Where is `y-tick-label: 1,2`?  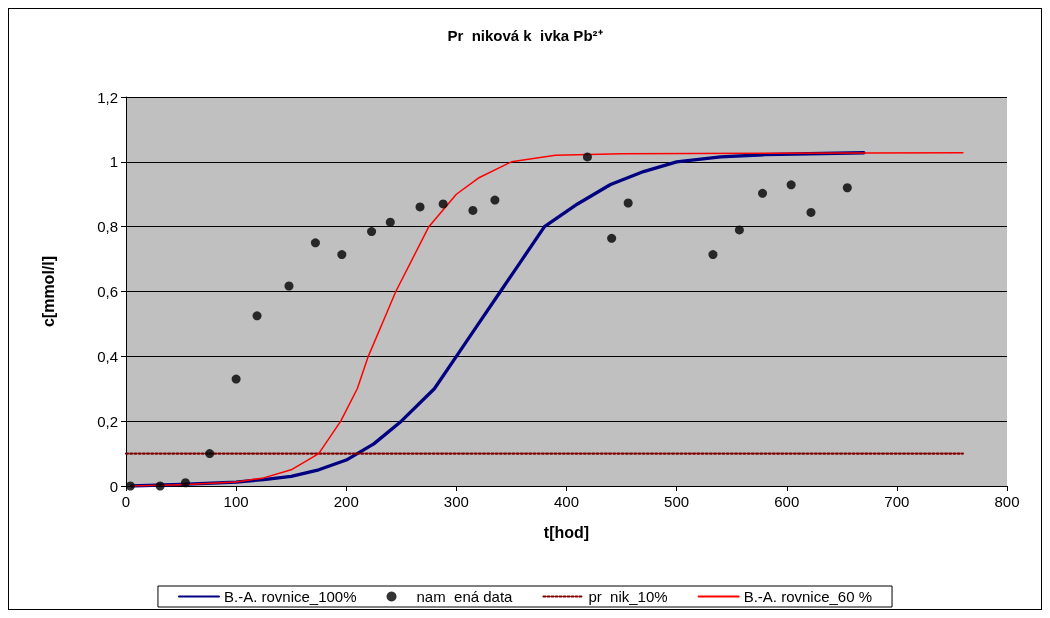
y-tick-label: 1,2 is located at coordinates (107, 97).